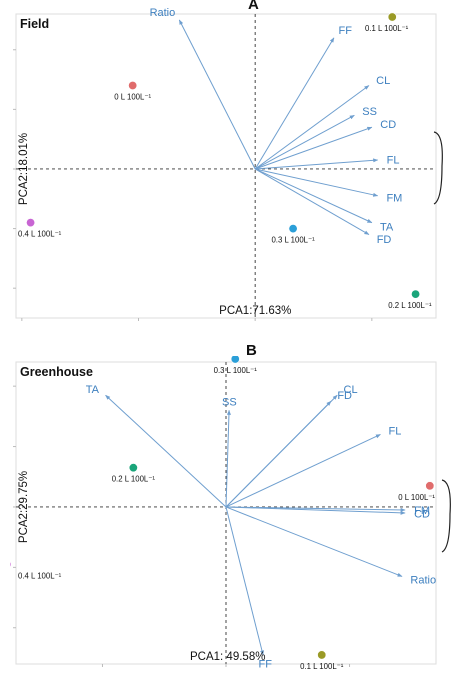  I want to click on chart-title: Field, so click(34, 24).